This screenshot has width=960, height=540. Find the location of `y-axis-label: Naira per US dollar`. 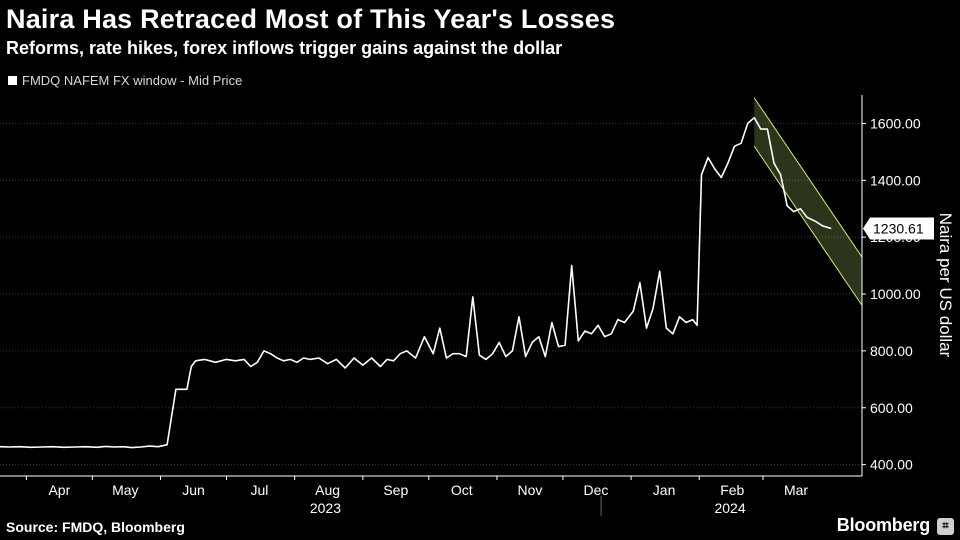

y-axis-label: Naira per US dollar is located at coordinates (945, 285).